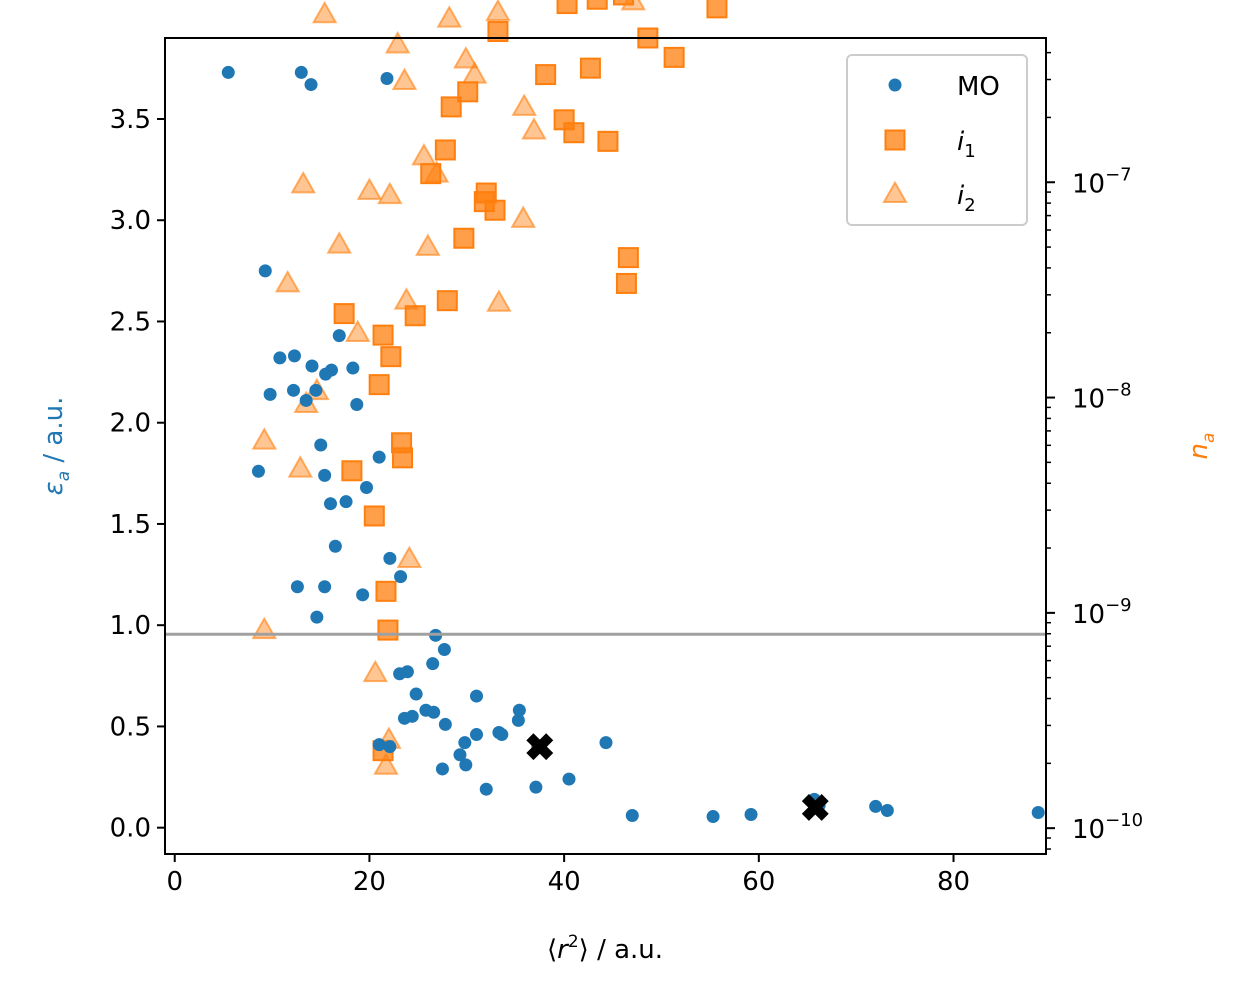 The width and height of the screenshot is (1250, 1000). What do you see at coordinates (369, 882) in the screenshot?
I see `x-tick-label: 20` at bounding box center [369, 882].